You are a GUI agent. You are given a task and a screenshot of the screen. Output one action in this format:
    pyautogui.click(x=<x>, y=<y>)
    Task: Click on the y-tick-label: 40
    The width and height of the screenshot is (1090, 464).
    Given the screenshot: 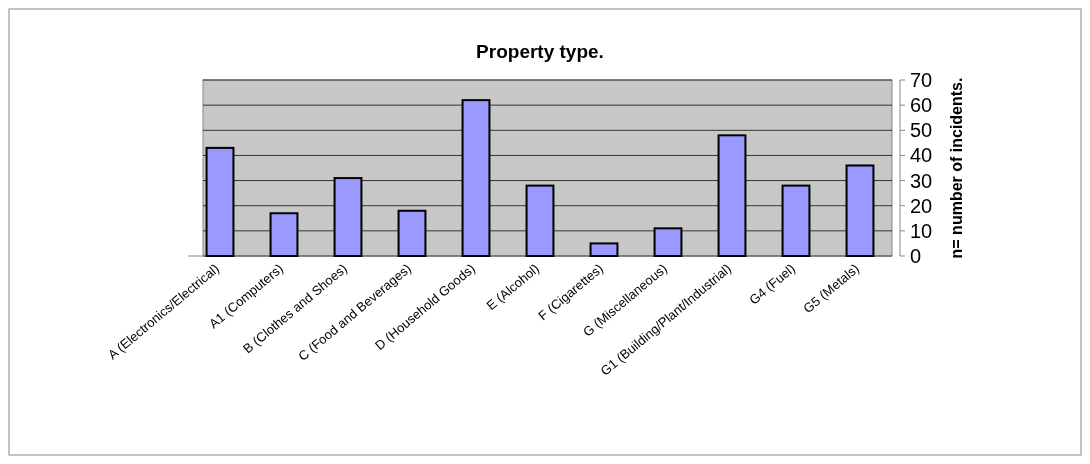 What is the action you would take?
    pyautogui.click(x=921, y=155)
    